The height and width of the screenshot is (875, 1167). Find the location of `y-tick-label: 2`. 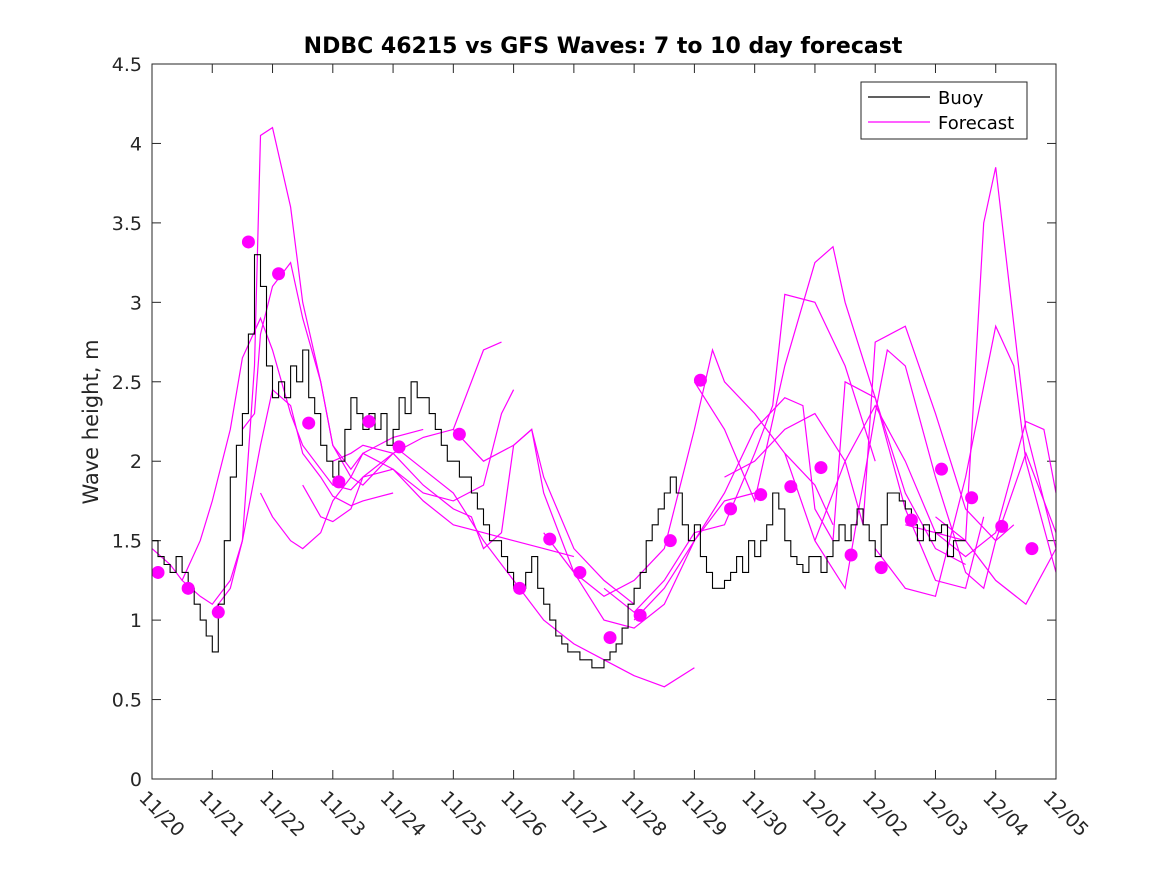

y-tick-label: 2 is located at coordinates (136, 462).